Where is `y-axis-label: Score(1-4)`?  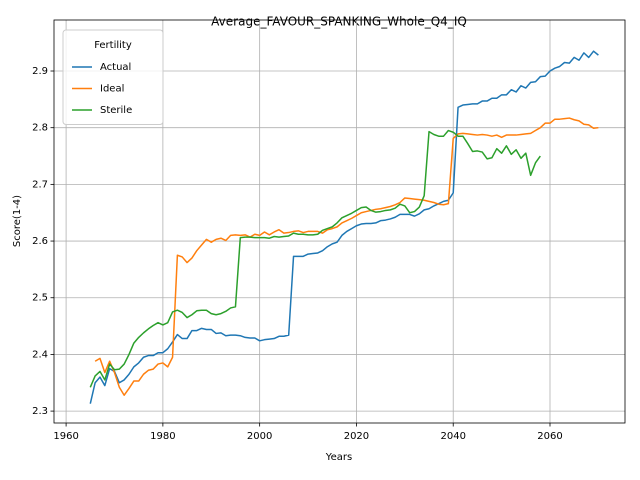 y-axis-label: Score(1-4) is located at coordinates (17, 221).